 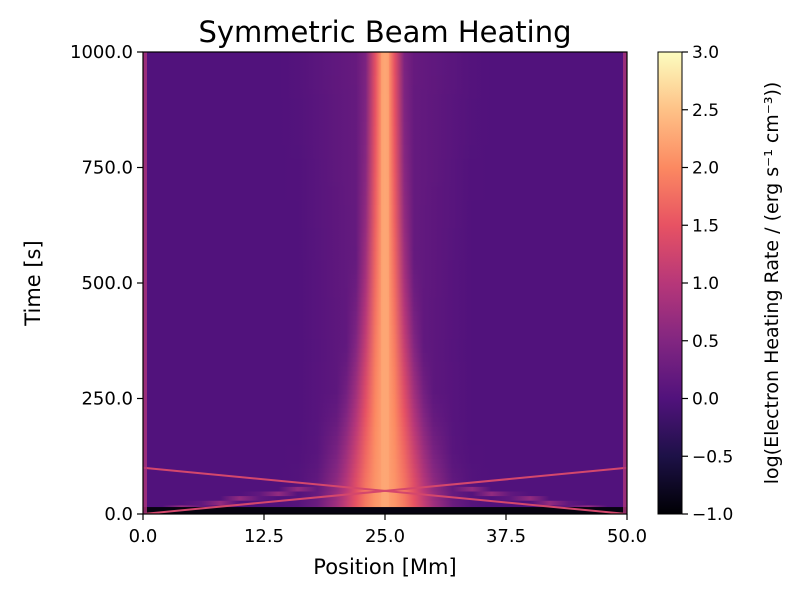 I want to click on y-tick-label: 500.0, so click(x=107, y=283).